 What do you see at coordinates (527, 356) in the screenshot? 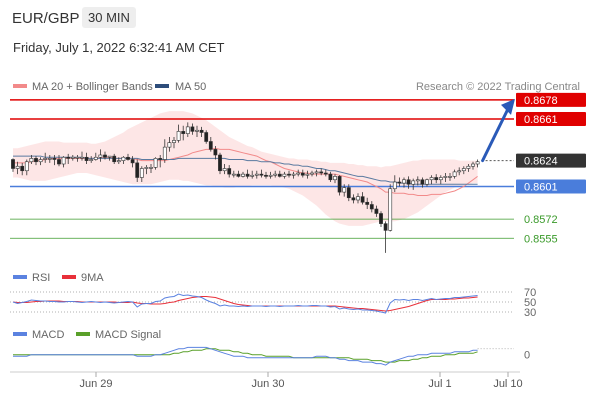
I see `macd-tick-0: 0` at bounding box center [527, 356].